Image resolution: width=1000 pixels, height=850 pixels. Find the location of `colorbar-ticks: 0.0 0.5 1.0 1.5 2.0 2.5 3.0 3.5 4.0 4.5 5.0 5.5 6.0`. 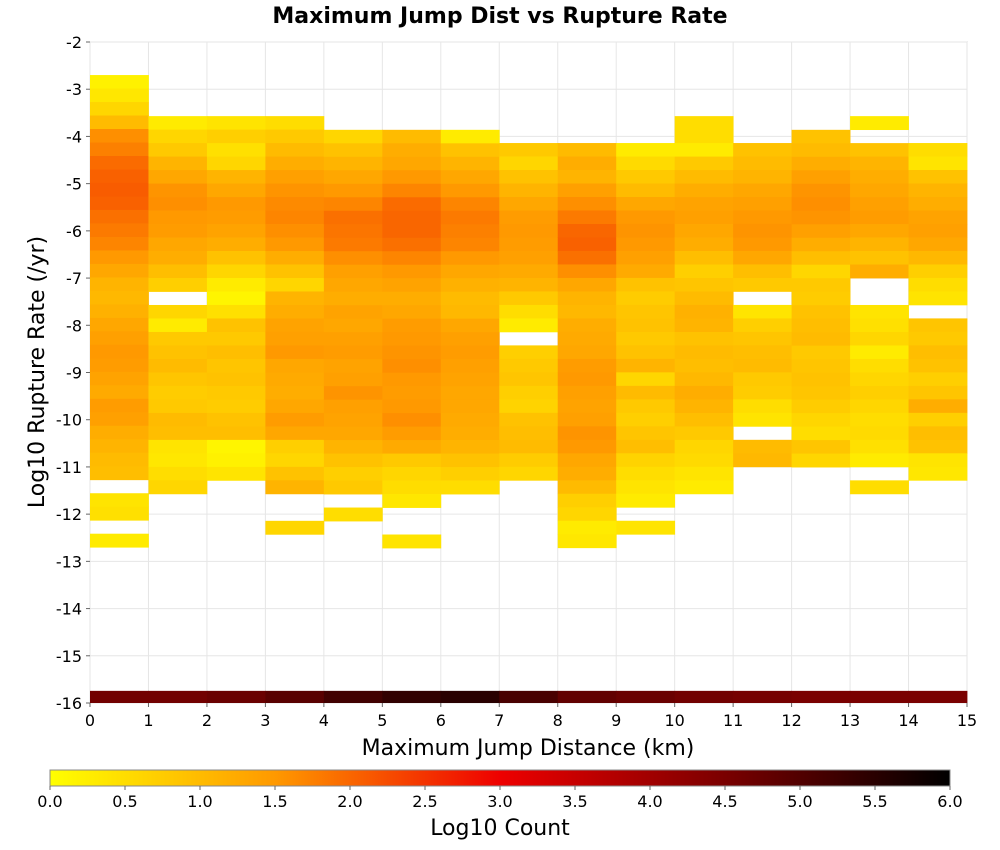

colorbar-ticks: 0.0 0.5 1.0 1.5 2.0 2.5 3.0 3.5 4.0 4.5 5.0 5.5 6.0 is located at coordinates (500, 798).